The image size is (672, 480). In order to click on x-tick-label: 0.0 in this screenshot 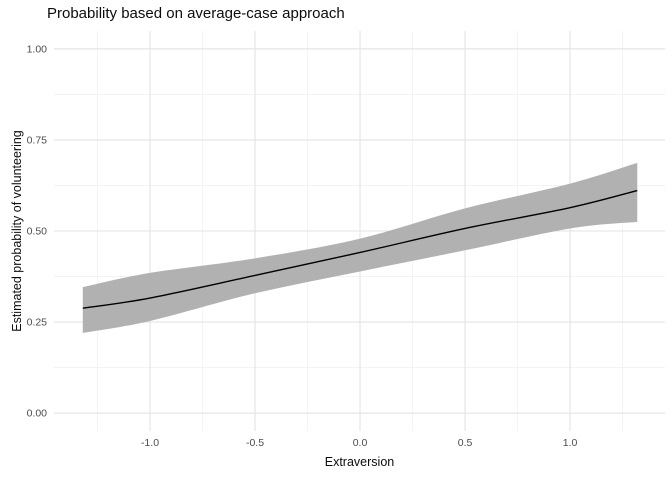, I will do `click(360, 443)`.